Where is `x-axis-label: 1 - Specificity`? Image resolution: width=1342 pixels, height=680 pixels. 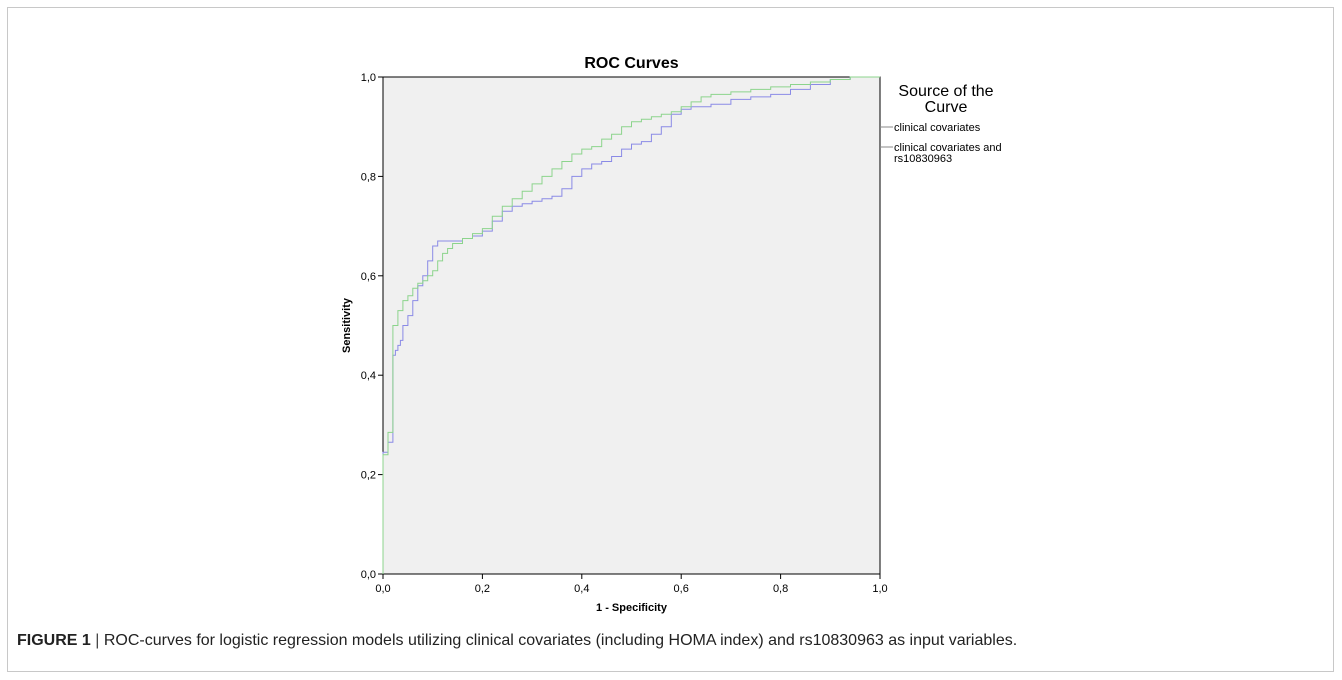
x-axis-label: 1 - Specificity is located at coordinates (632, 608).